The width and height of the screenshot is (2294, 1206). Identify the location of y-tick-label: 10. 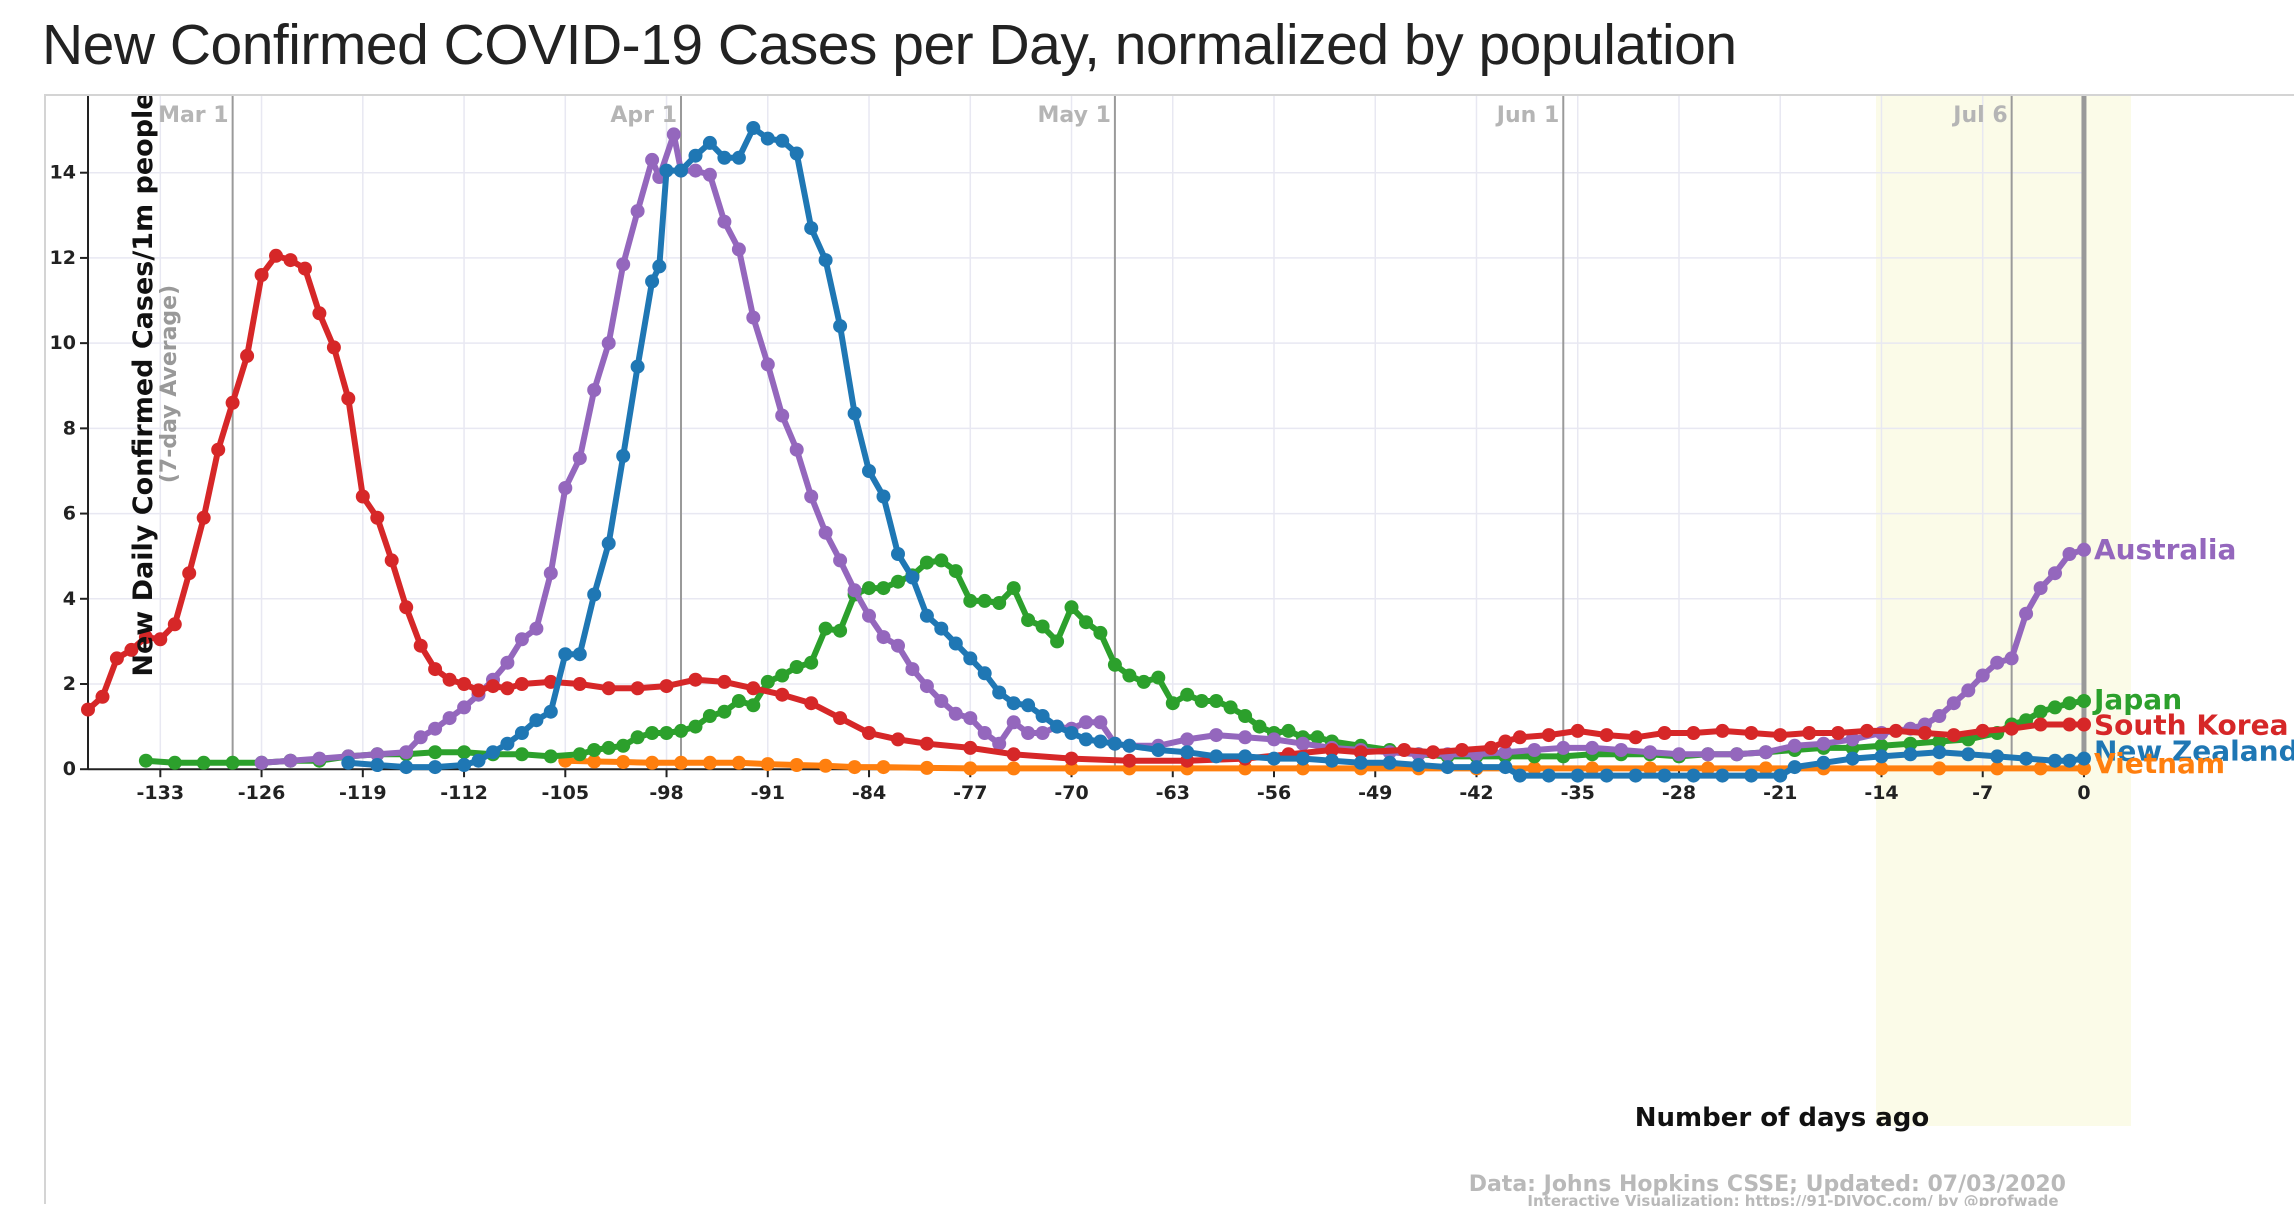
(63, 343).